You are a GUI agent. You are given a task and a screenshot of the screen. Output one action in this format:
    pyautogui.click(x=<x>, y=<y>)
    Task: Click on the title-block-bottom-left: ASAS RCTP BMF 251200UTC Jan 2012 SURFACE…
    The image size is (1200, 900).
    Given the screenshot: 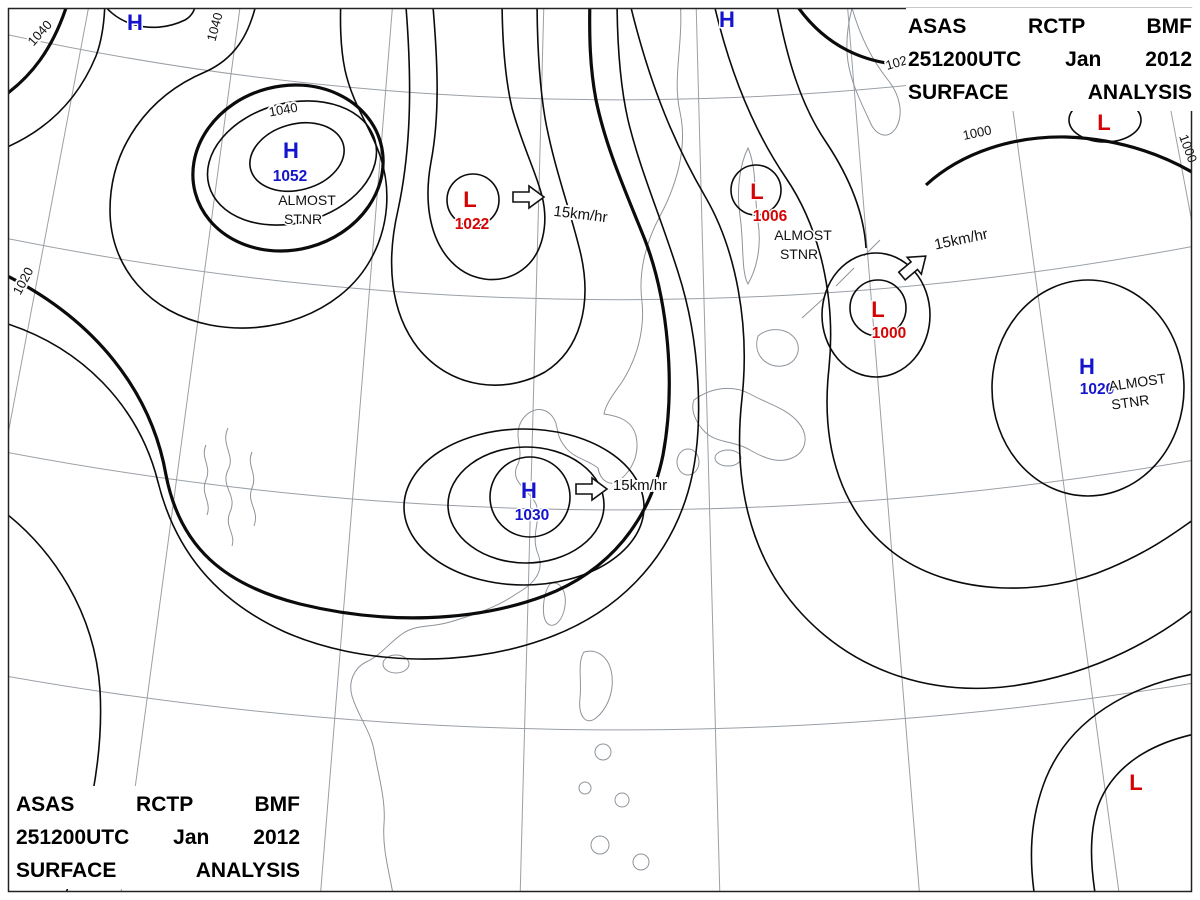 What is the action you would take?
    pyautogui.click(x=158, y=837)
    